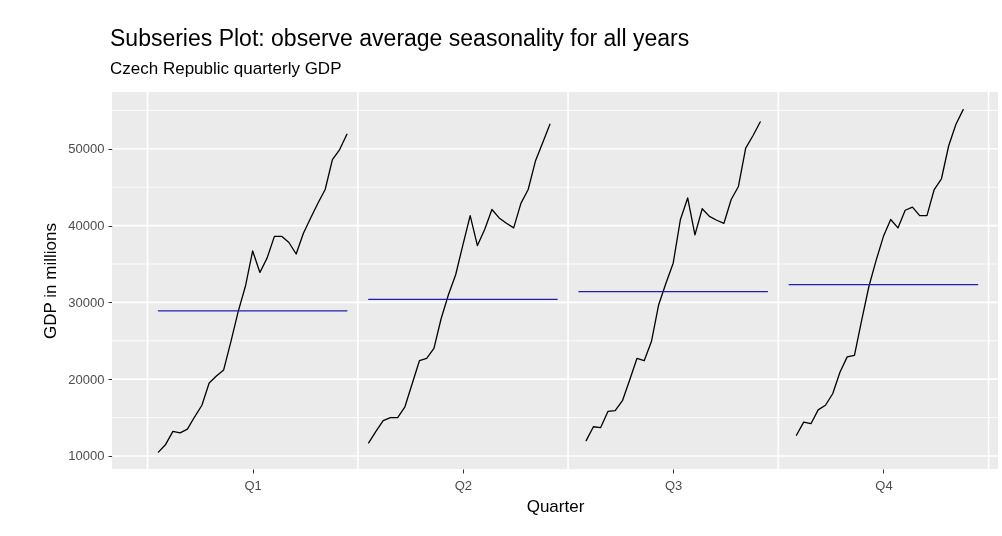  I want to click on chart-title: Subseries Plot: observe average seasonality for all years, so click(400, 38).